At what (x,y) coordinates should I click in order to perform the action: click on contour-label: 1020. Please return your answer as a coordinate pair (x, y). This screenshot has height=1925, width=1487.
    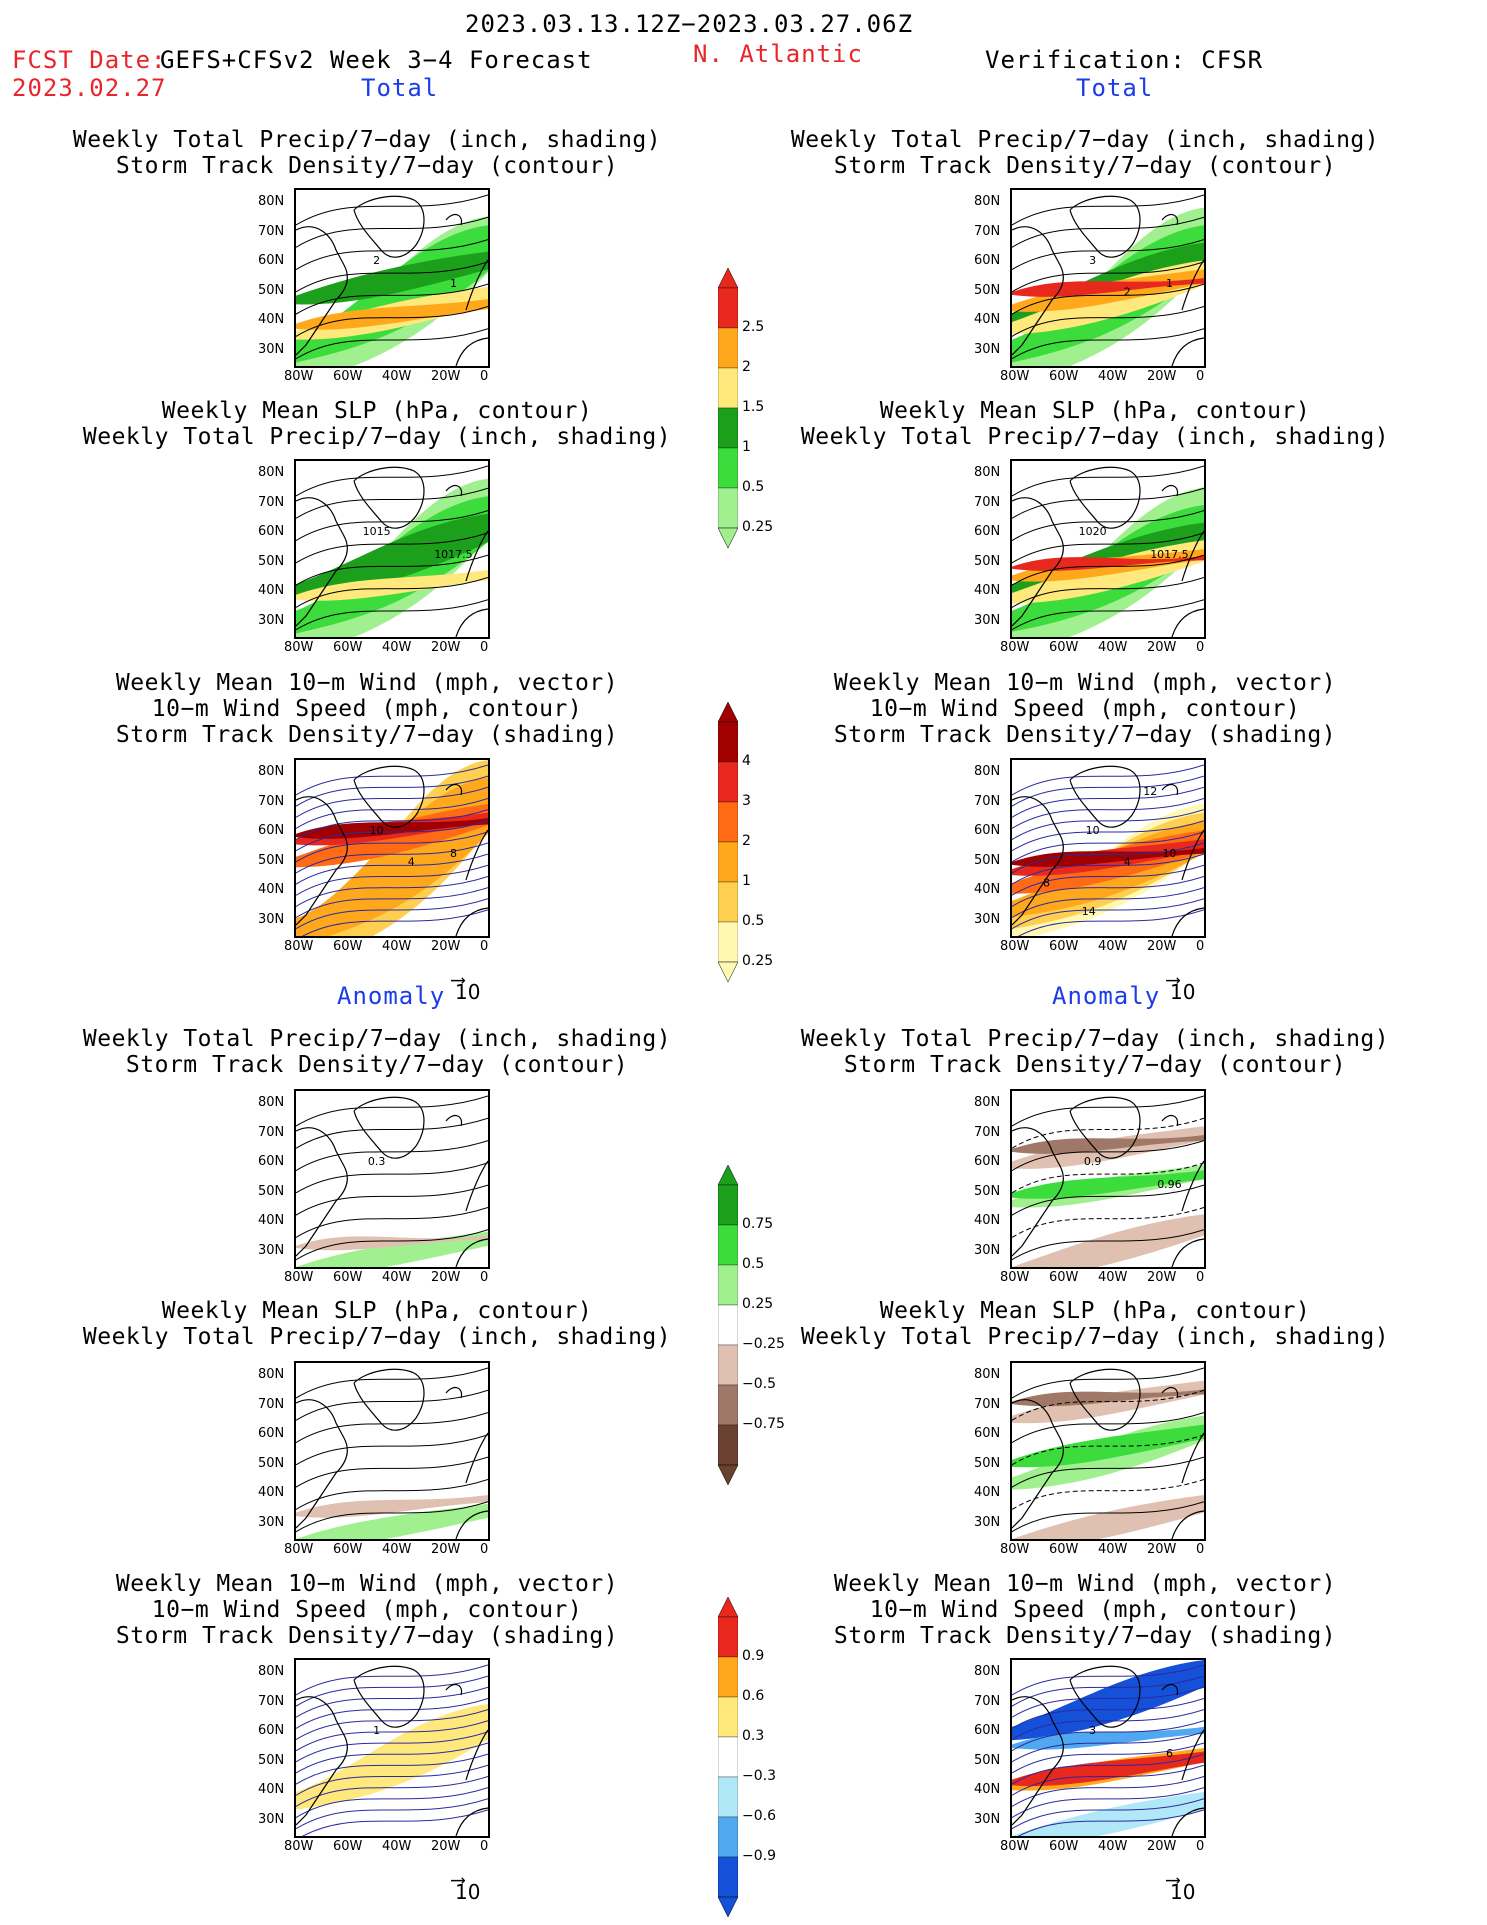
    Looking at the image, I should click on (1093, 531).